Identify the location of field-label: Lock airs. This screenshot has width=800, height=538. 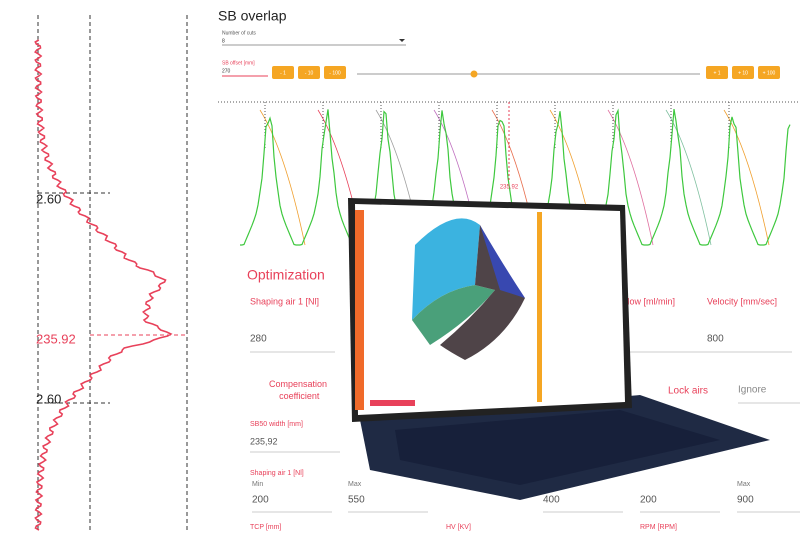
(688, 391).